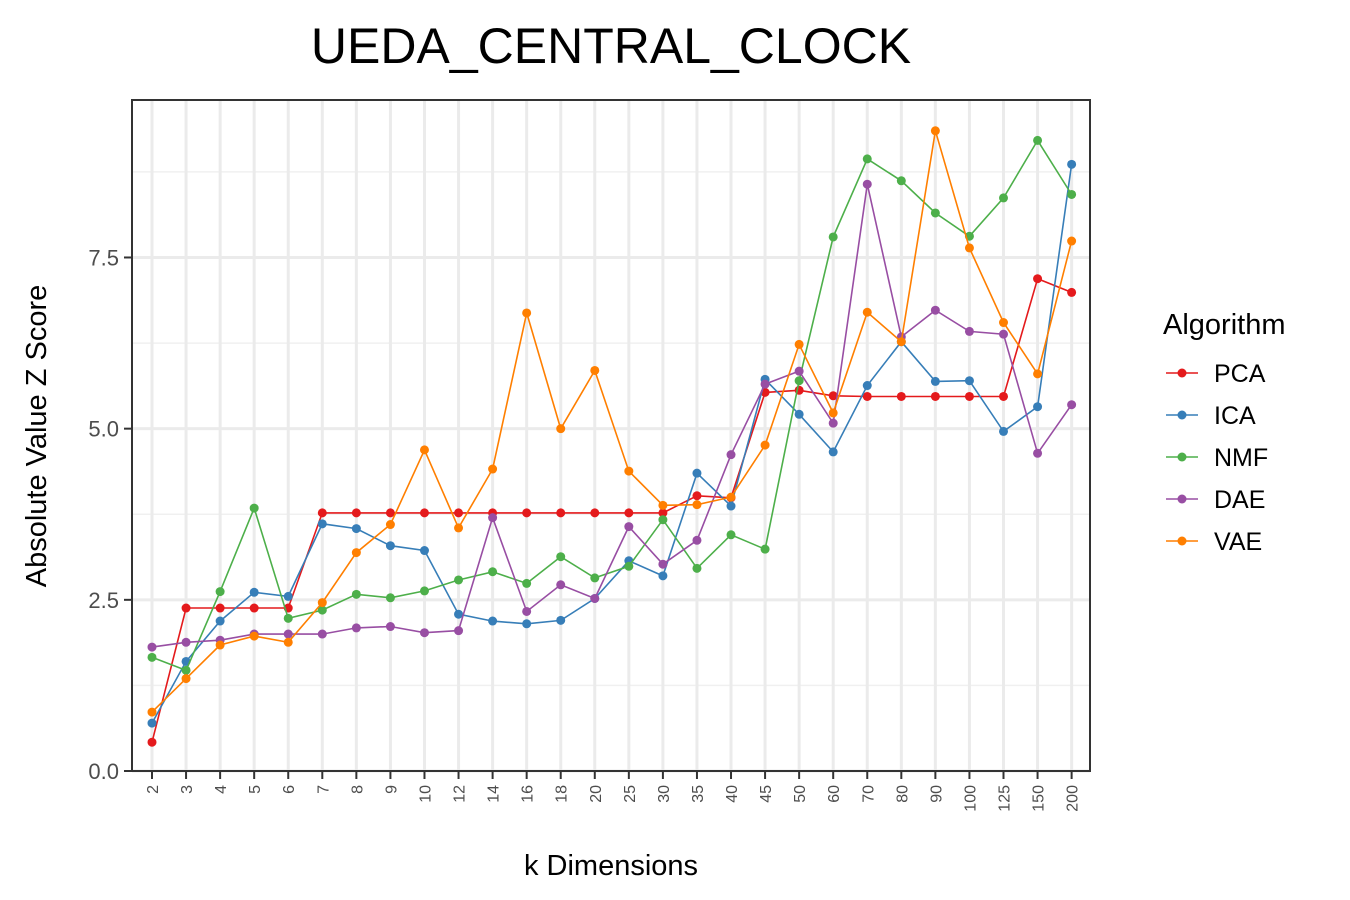  What do you see at coordinates (936, 794) in the screenshot?
I see `x-tick-label: 90` at bounding box center [936, 794].